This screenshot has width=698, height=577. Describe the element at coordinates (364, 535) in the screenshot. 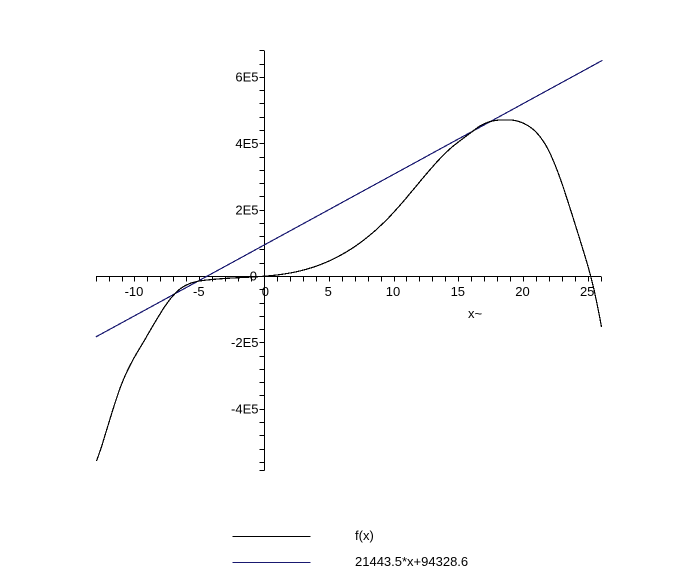

I see `svg-text: f(x)` at that location.